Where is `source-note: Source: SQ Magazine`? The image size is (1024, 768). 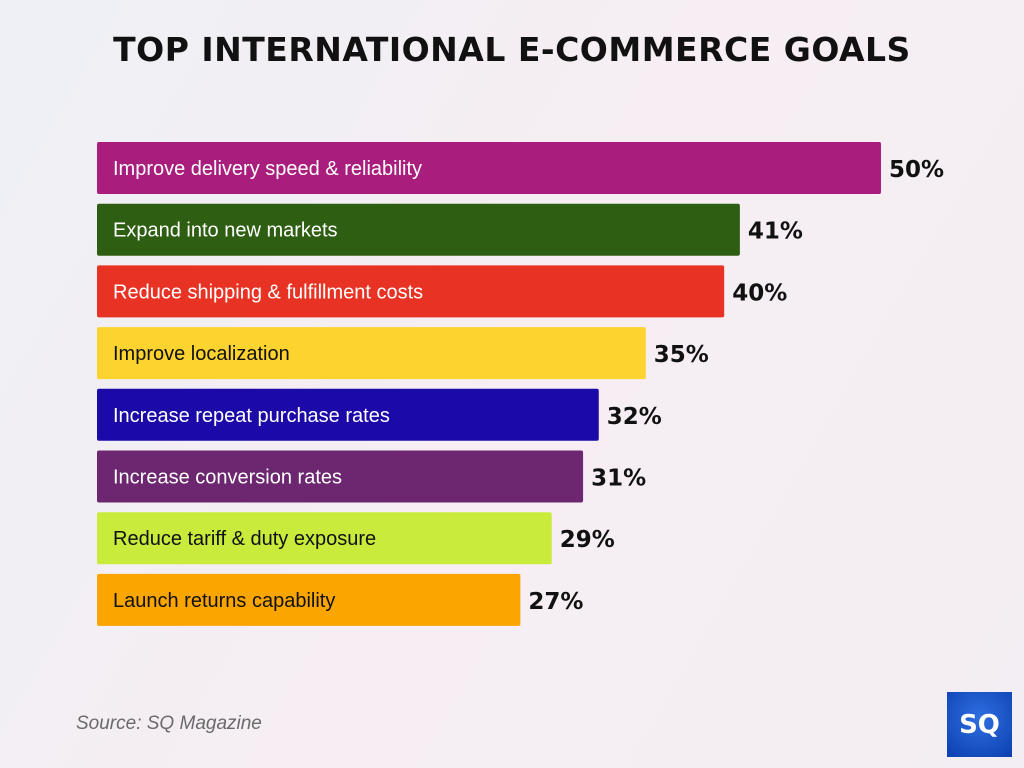 source-note: Source: SQ Magazine is located at coordinates (169, 723).